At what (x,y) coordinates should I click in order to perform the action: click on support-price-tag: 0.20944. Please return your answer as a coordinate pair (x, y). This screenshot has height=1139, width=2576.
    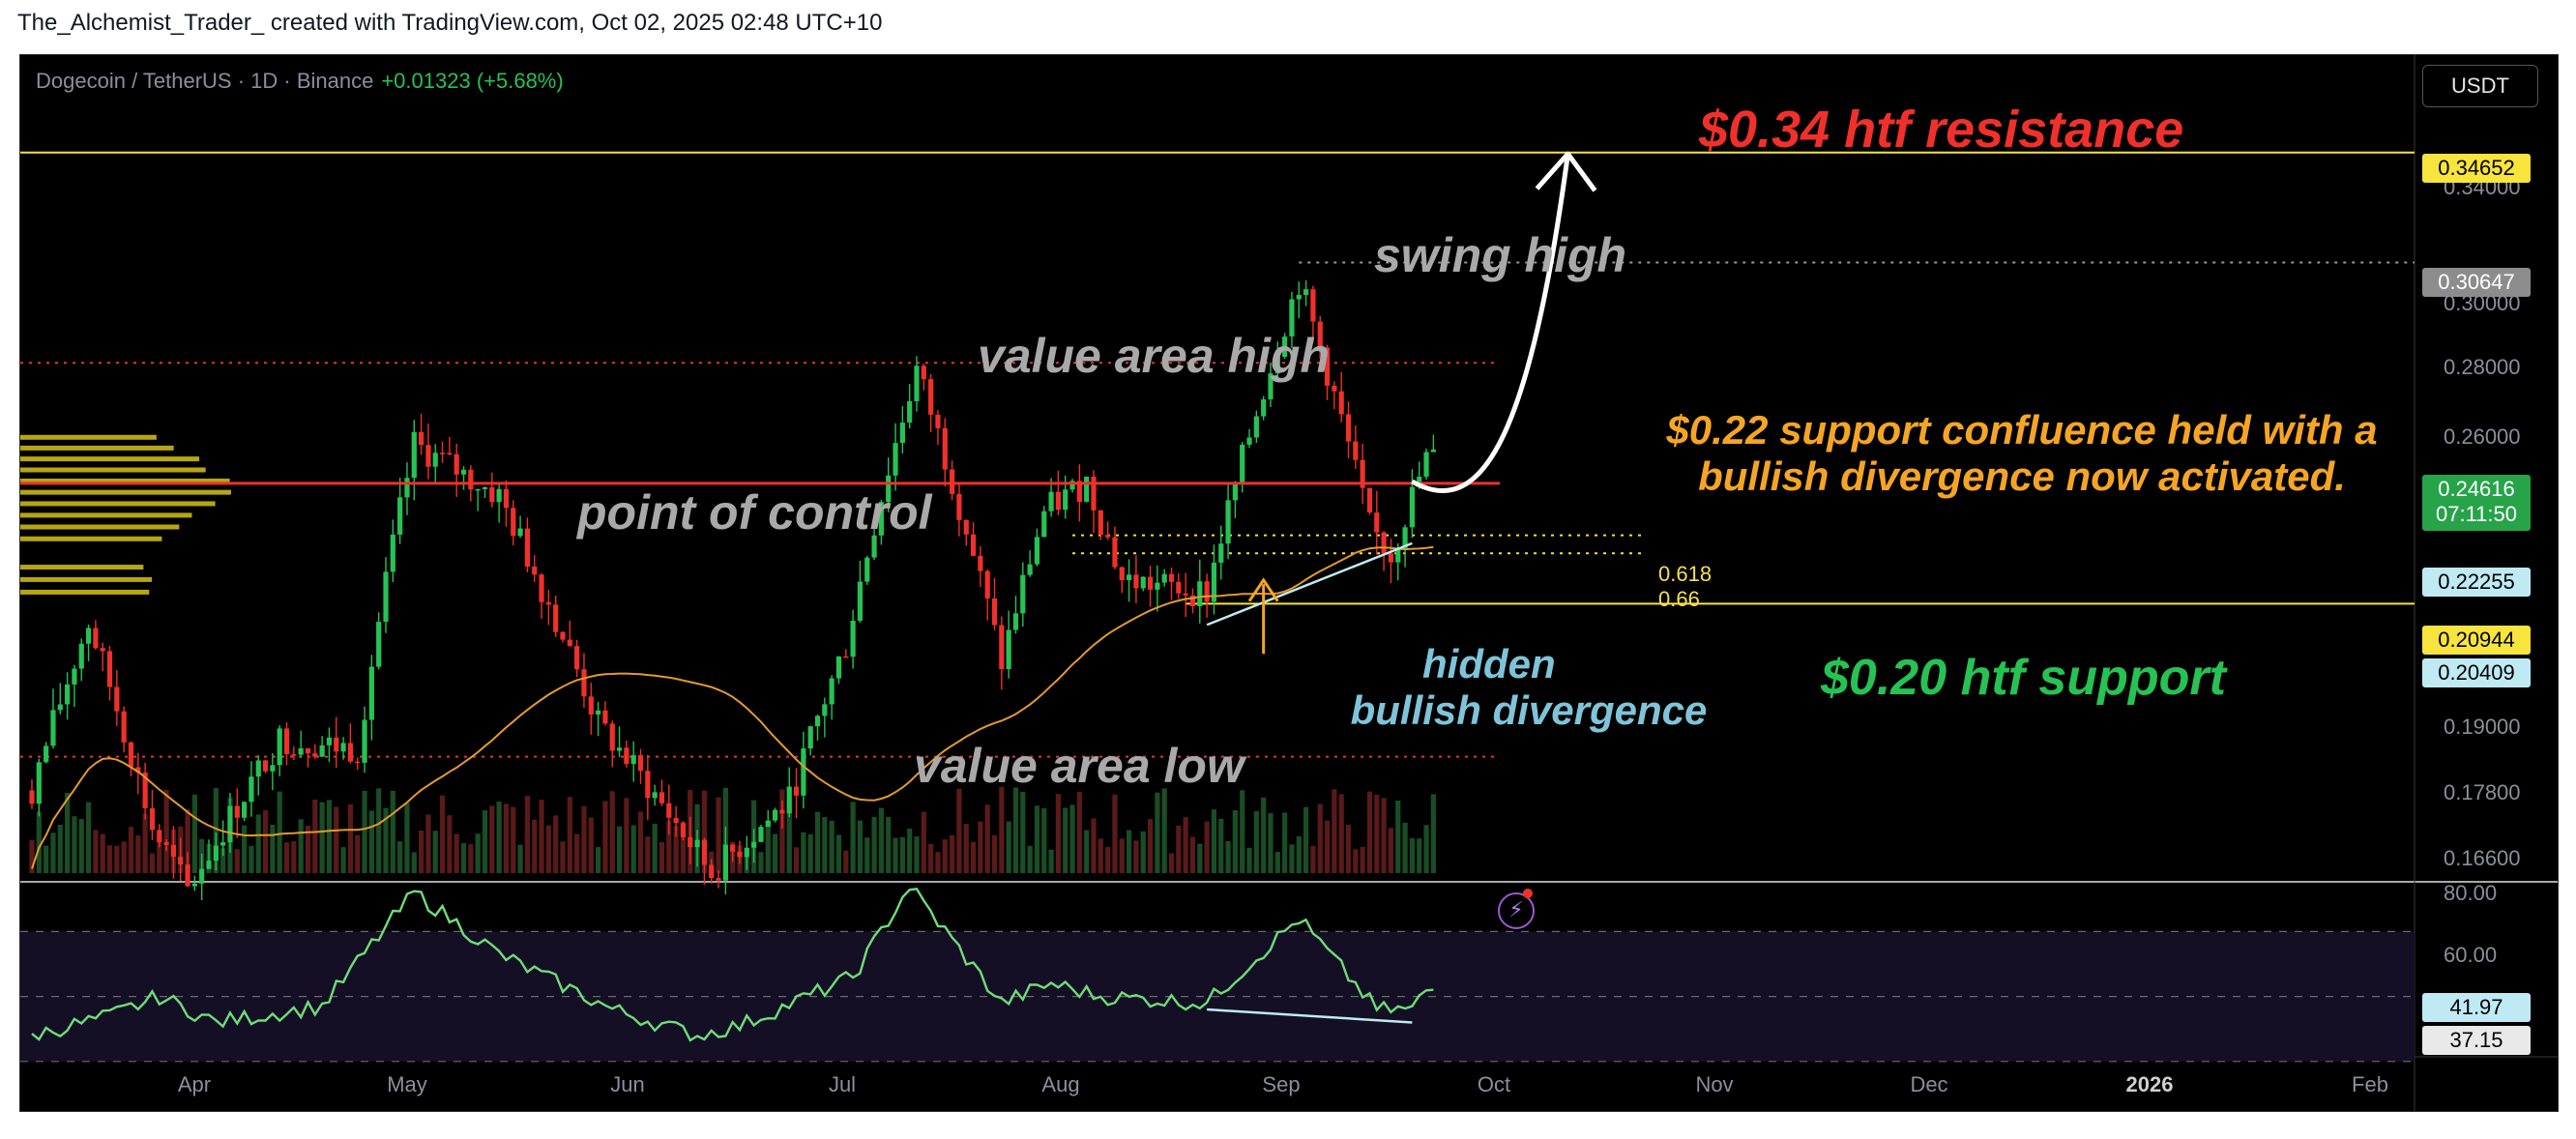
    Looking at the image, I should click on (2476, 640).